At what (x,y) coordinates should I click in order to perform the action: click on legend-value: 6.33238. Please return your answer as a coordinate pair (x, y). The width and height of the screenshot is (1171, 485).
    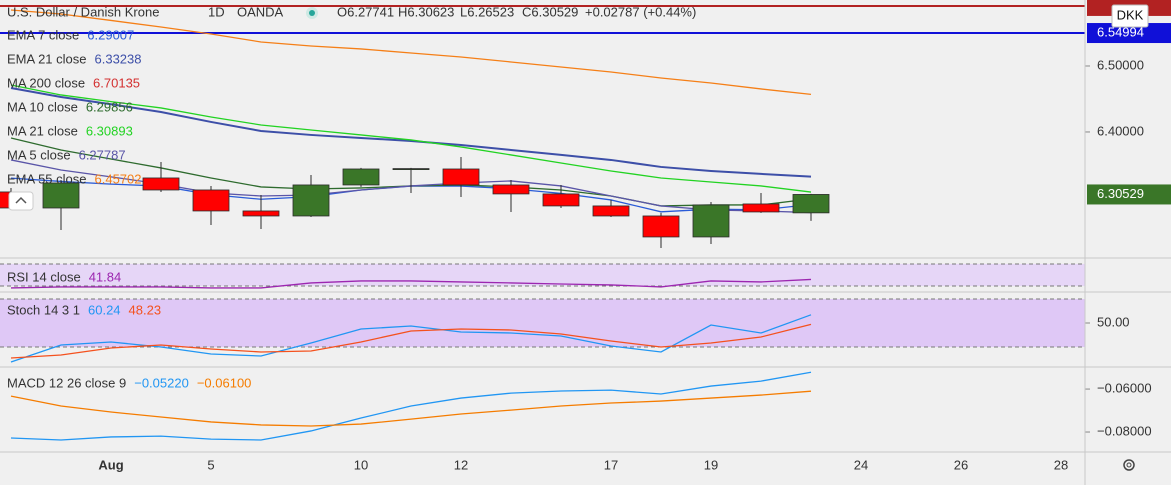
    Looking at the image, I should click on (118, 58).